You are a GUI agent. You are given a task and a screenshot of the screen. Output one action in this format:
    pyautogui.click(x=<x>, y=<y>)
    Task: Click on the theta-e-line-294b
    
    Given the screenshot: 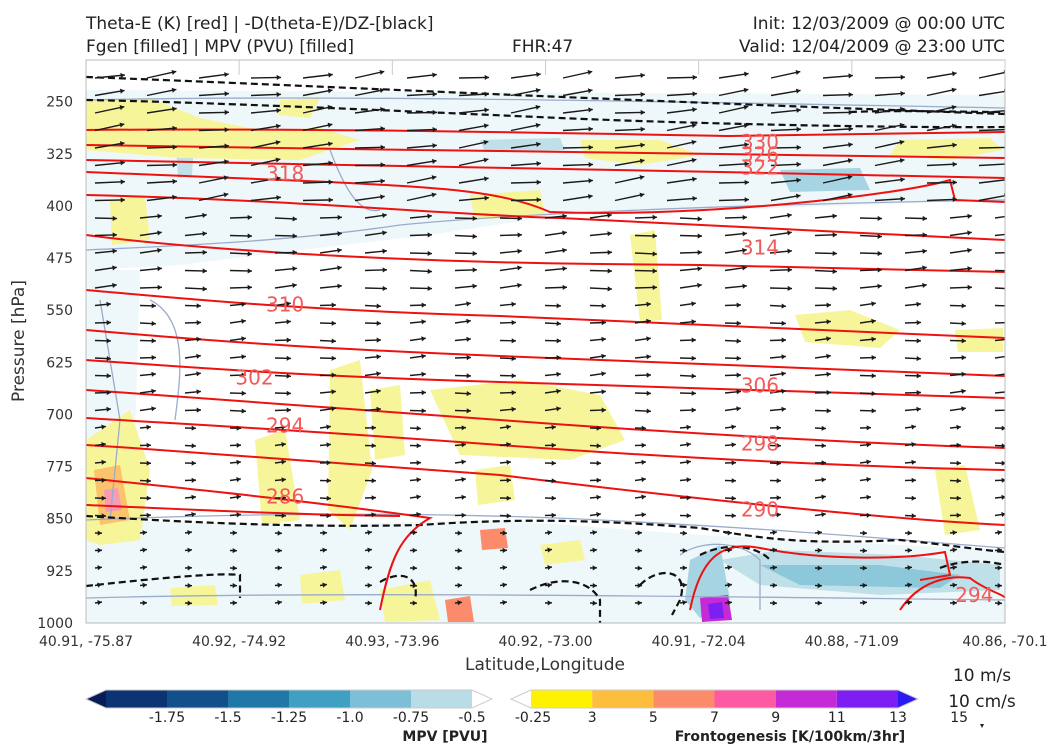 What is the action you would take?
    pyautogui.click(x=952, y=593)
    